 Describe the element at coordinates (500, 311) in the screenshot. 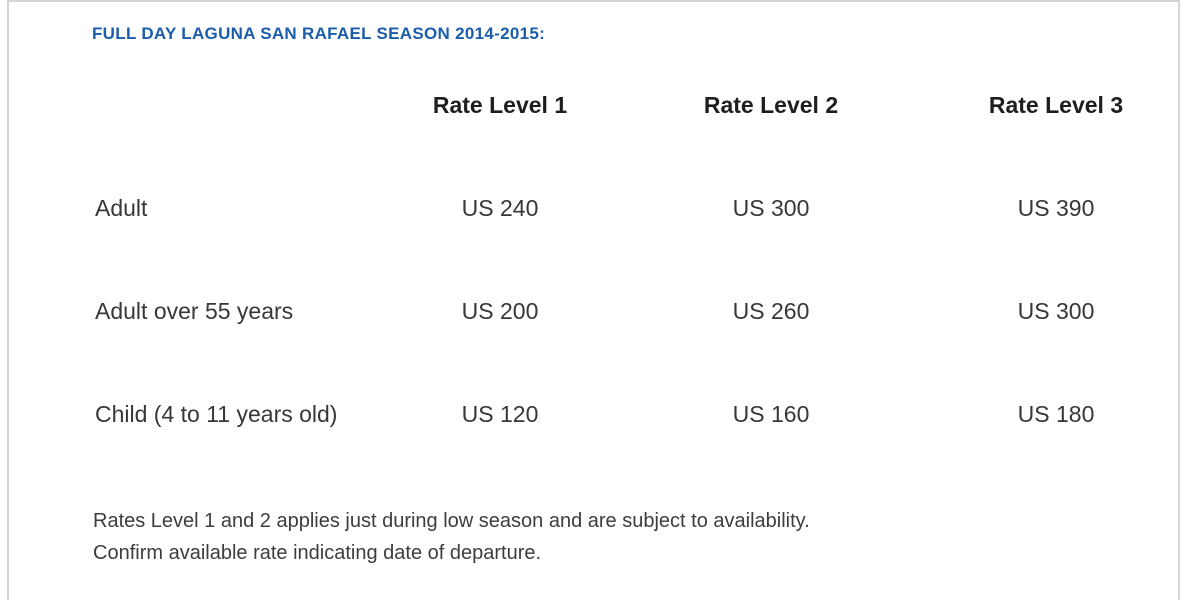

I see `rate-adult-over-55-level-1: US 200` at that location.